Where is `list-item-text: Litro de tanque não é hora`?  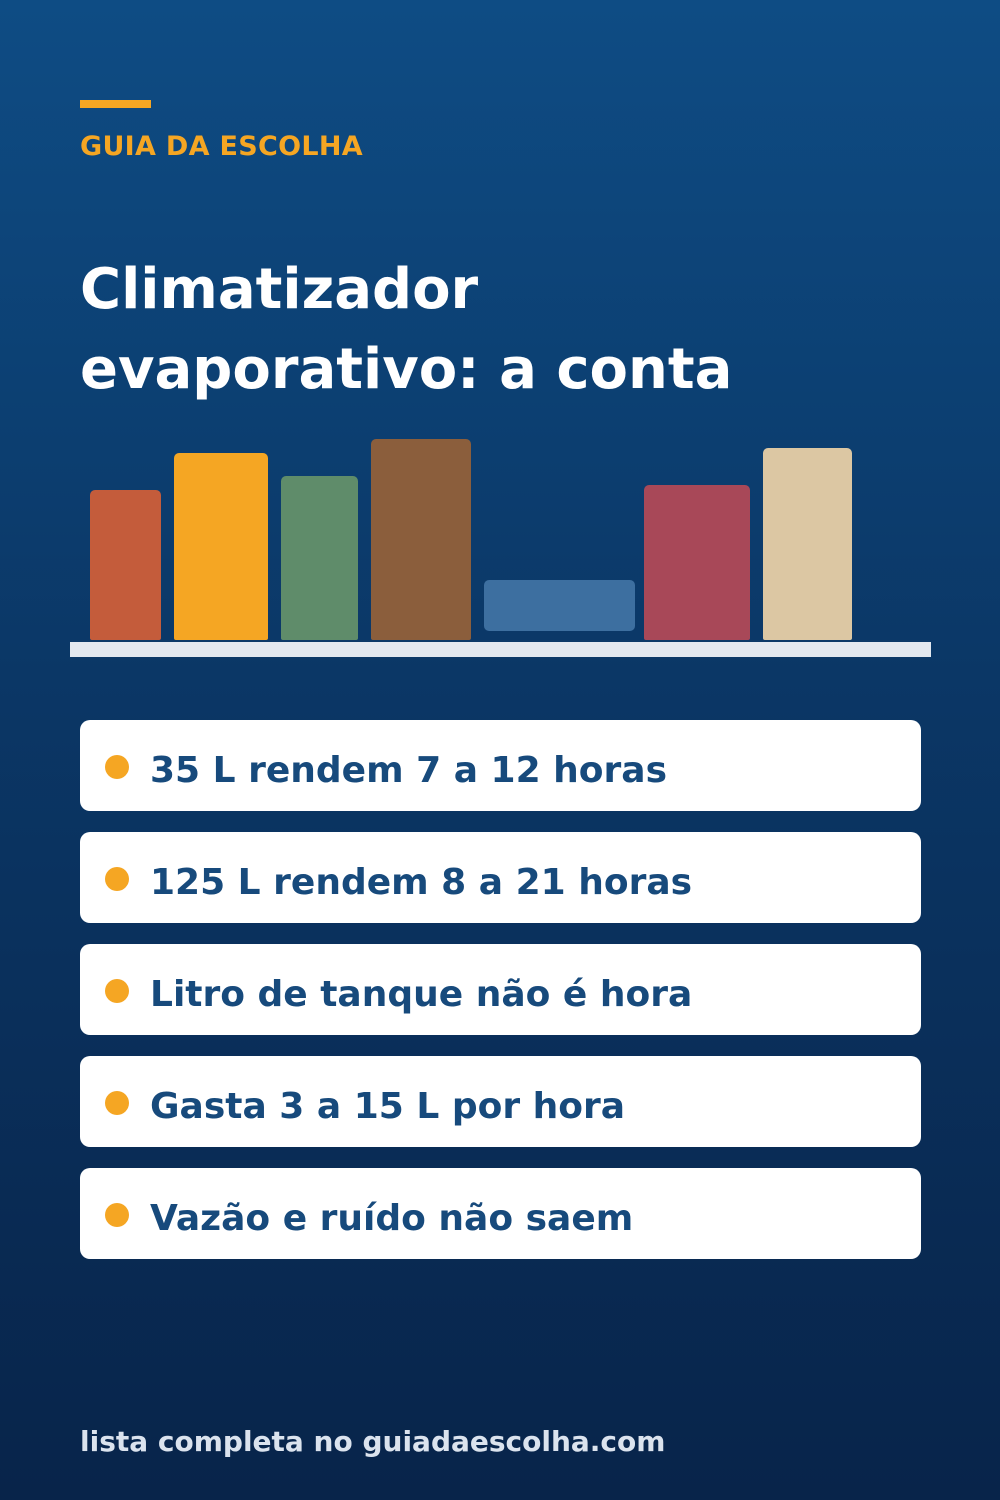
list-item-text: Litro de tanque não é hora is located at coordinates (421, 994).